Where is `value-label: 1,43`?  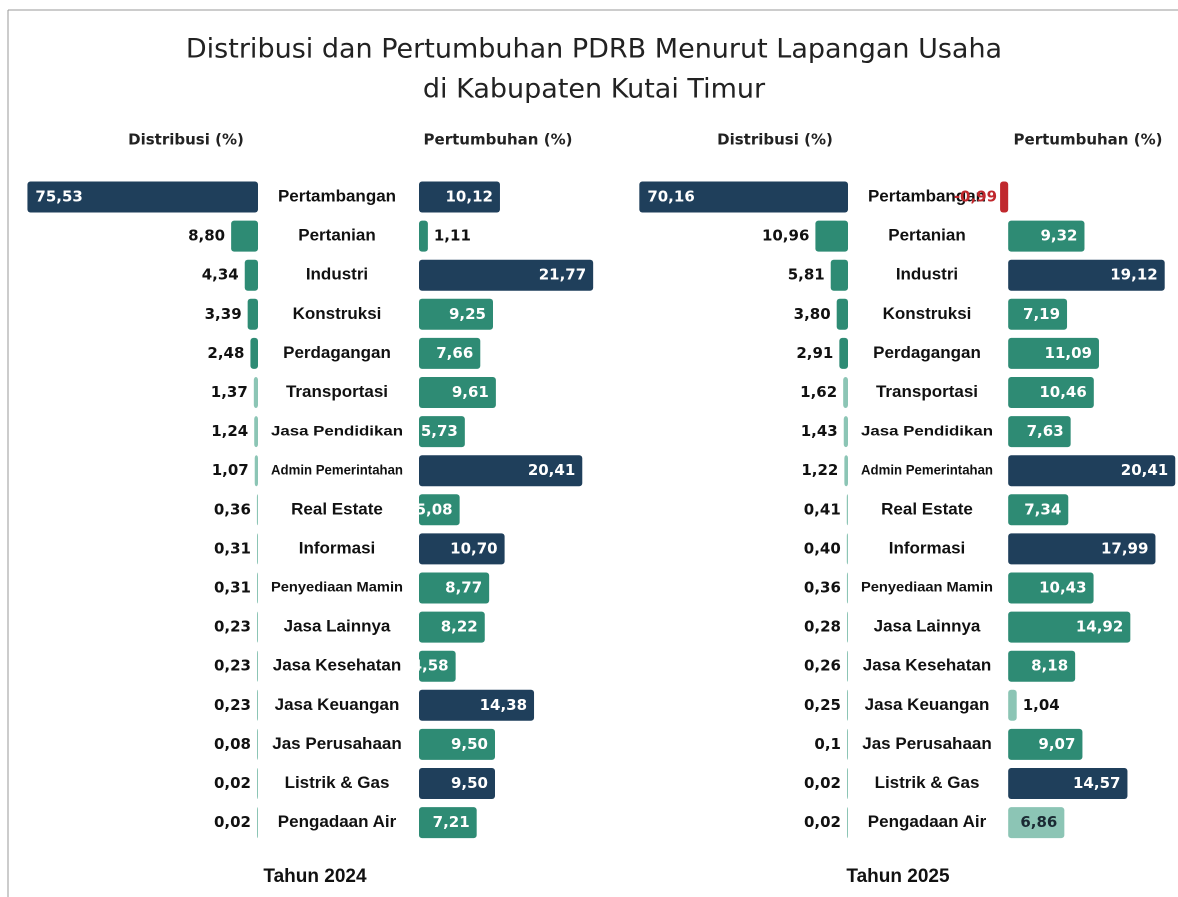 value-label: 1,43 is located at coordinates (819, 431).